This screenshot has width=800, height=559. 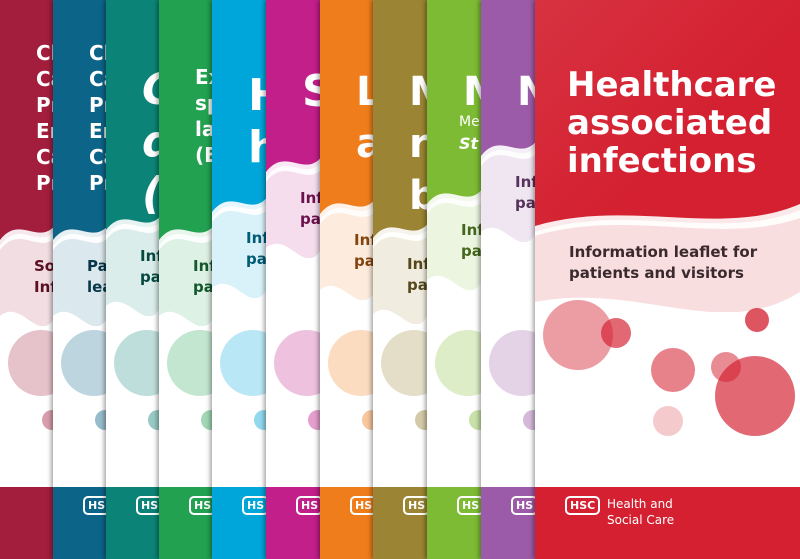 I want to click on leaflet-9: M Me St Inf pa HS, so click(x=457, y=279).